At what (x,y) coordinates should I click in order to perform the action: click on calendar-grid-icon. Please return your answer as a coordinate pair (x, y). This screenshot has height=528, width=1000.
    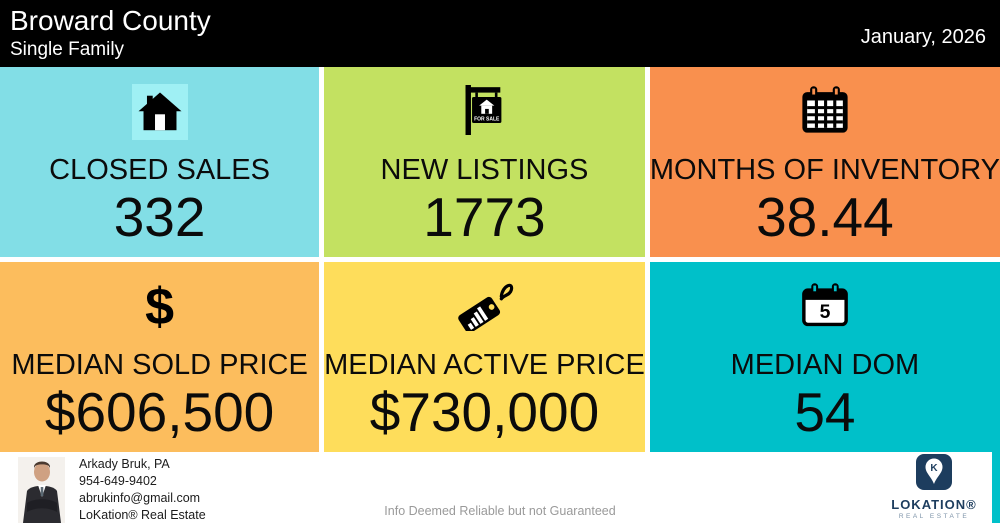
    Looking at the image, I should click on (825, 112).